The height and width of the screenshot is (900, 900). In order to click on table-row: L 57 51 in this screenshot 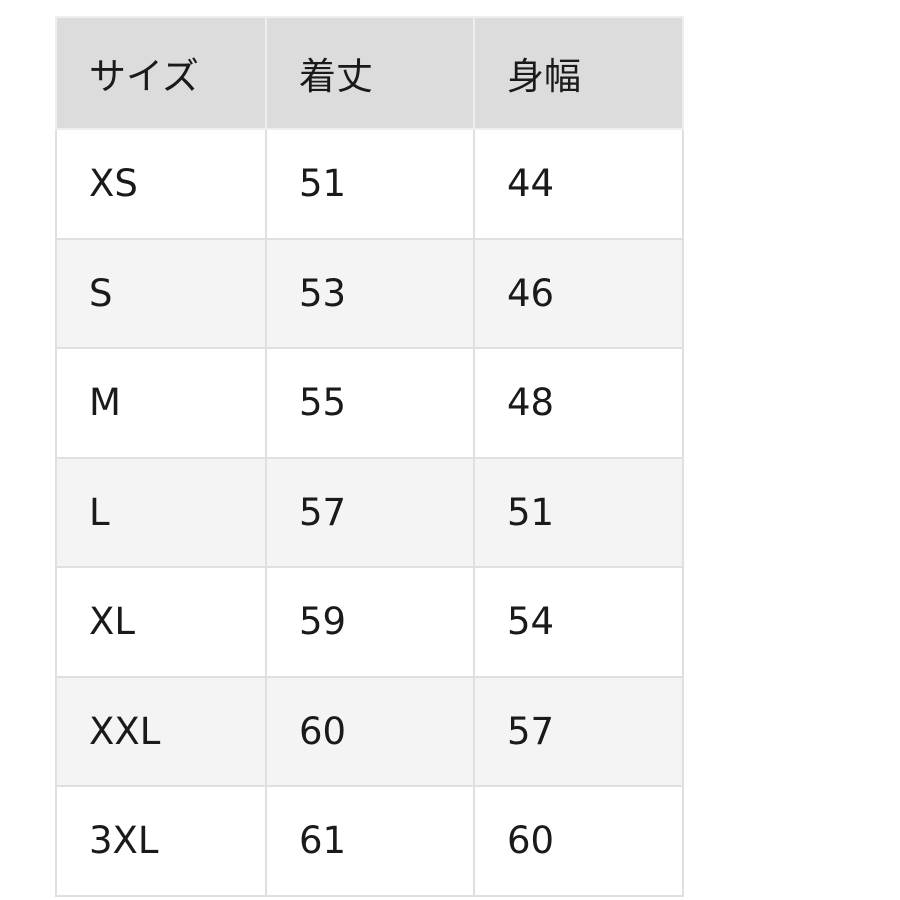, I will do `click(369, 512)`.